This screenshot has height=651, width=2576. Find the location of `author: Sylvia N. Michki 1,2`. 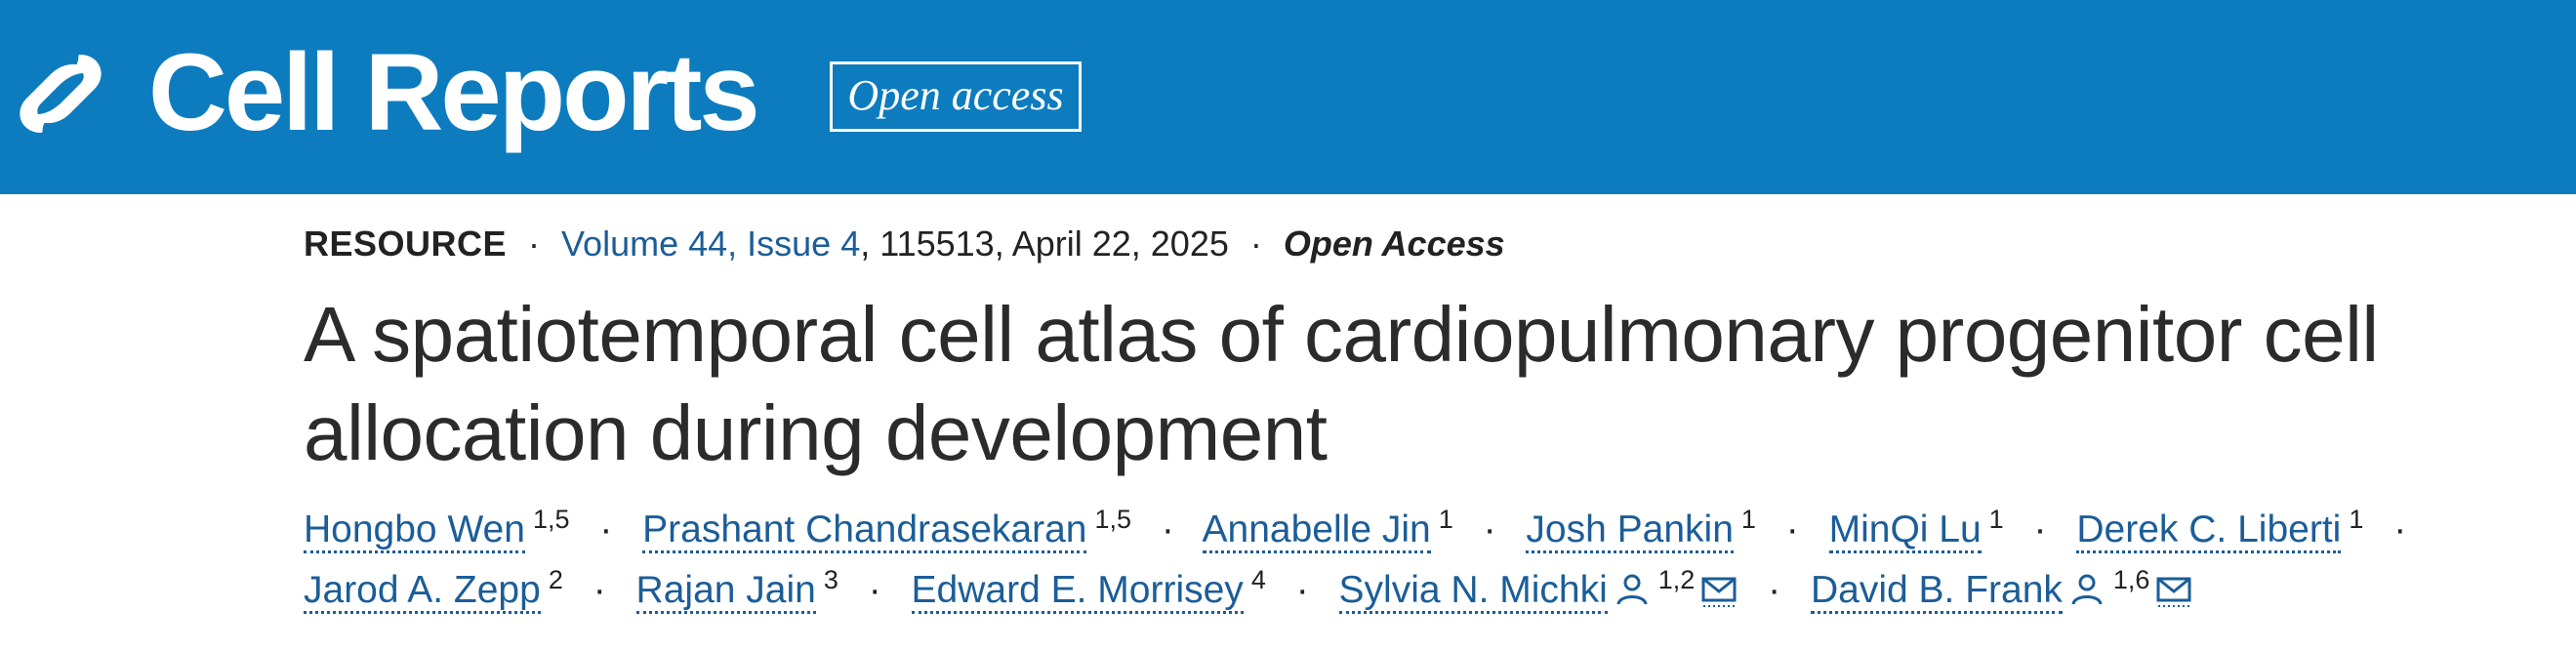

author: Sylvia N. Michki 1,2 is located at coordinates (1538, 590).